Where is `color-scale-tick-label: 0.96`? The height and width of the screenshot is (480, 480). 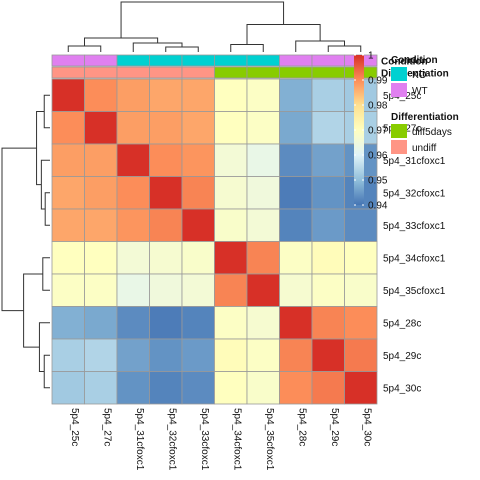 color-scale-tick-label: 0.96 is located at coordinates (378, 156).